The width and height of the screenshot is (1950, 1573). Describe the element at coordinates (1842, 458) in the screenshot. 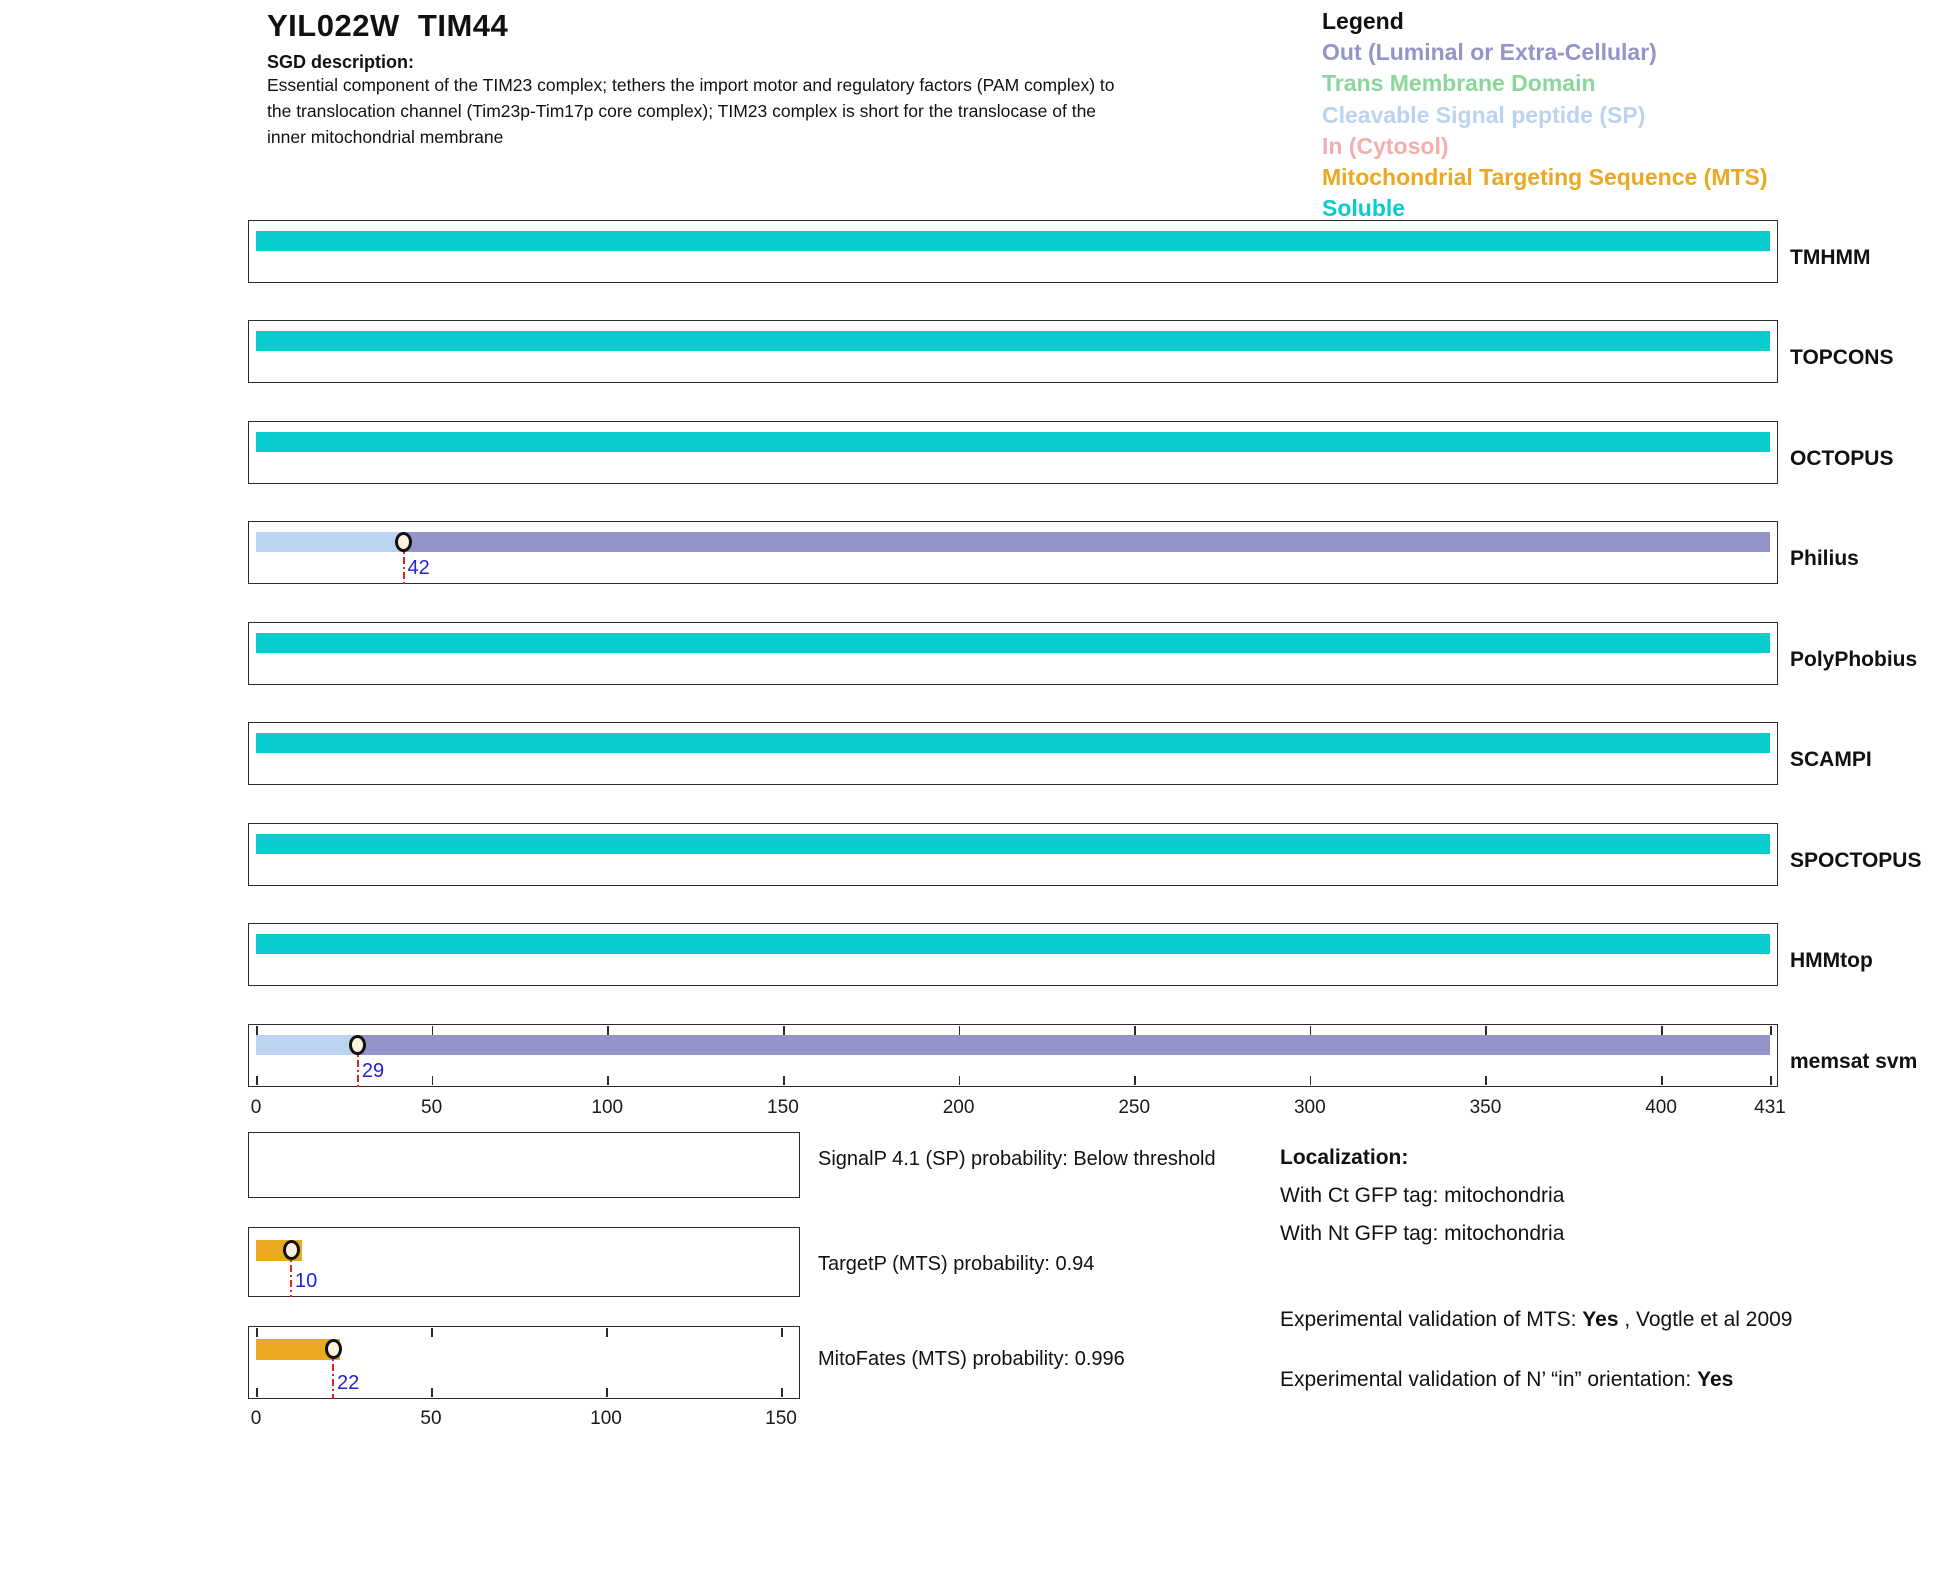

I see `track-label-octopus: OCTOPUS` at that location.